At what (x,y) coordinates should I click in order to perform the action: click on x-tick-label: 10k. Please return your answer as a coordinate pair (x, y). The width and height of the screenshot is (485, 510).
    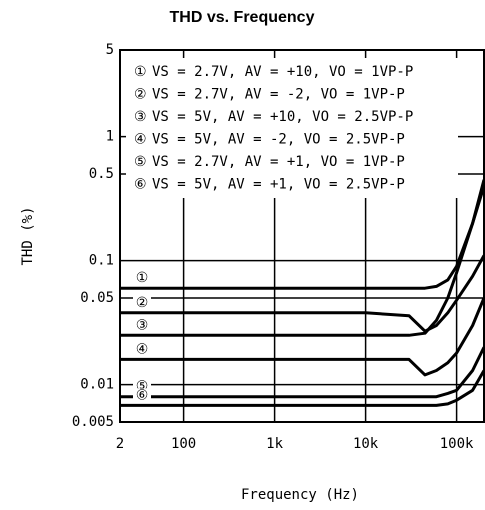
    Looking at the image, I should click on (366, 444).